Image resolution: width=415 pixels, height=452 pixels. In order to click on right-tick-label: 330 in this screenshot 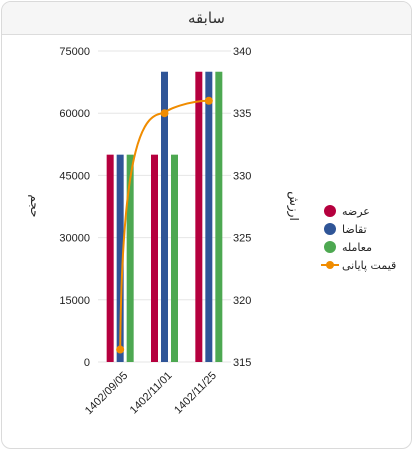, I will do `click(242, 176)`.